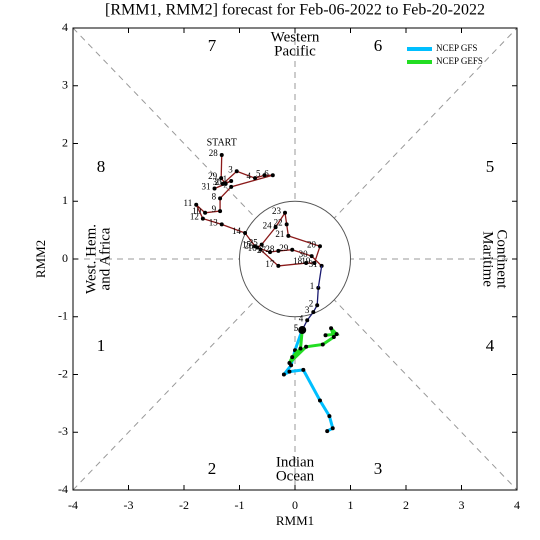  I want to click on region-label: Ocean, so click(295, 476).